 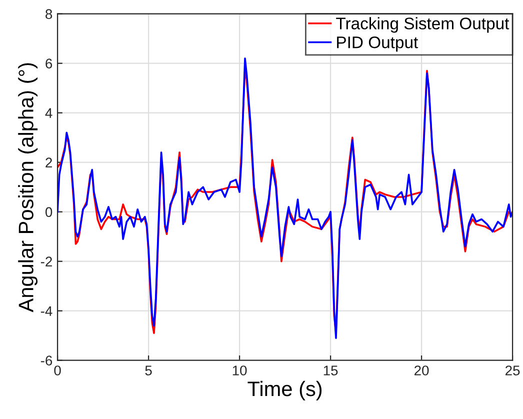 What do you see at coordinates (46, 361) in the screenshot?
I see `y-tick-label: -6` at bounding box center [46, 361].